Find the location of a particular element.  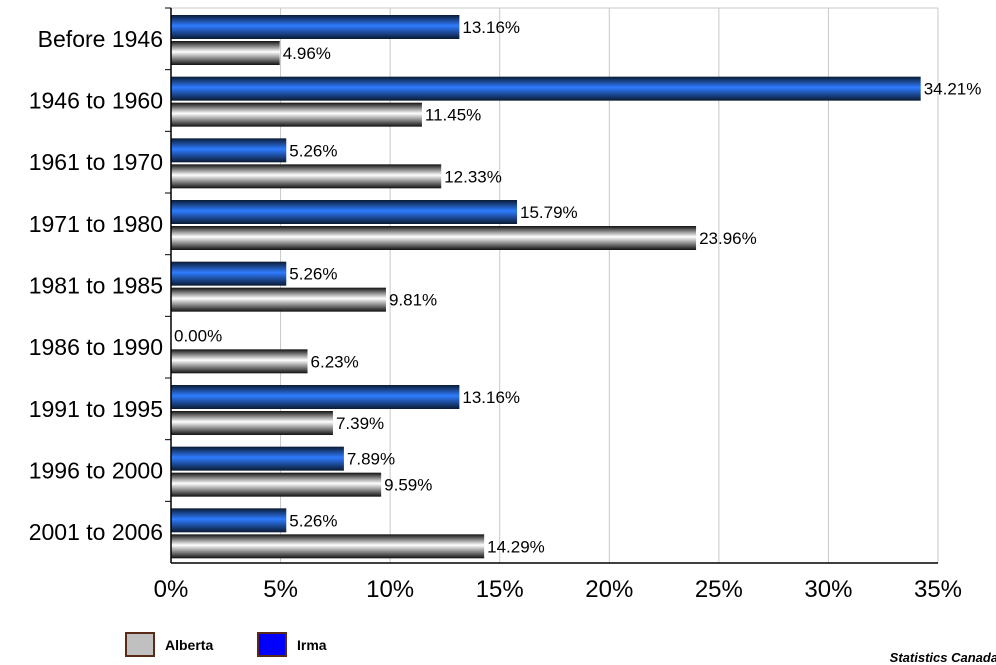

data-label-alberta: 23.96% is located at coordinates (728, 238).